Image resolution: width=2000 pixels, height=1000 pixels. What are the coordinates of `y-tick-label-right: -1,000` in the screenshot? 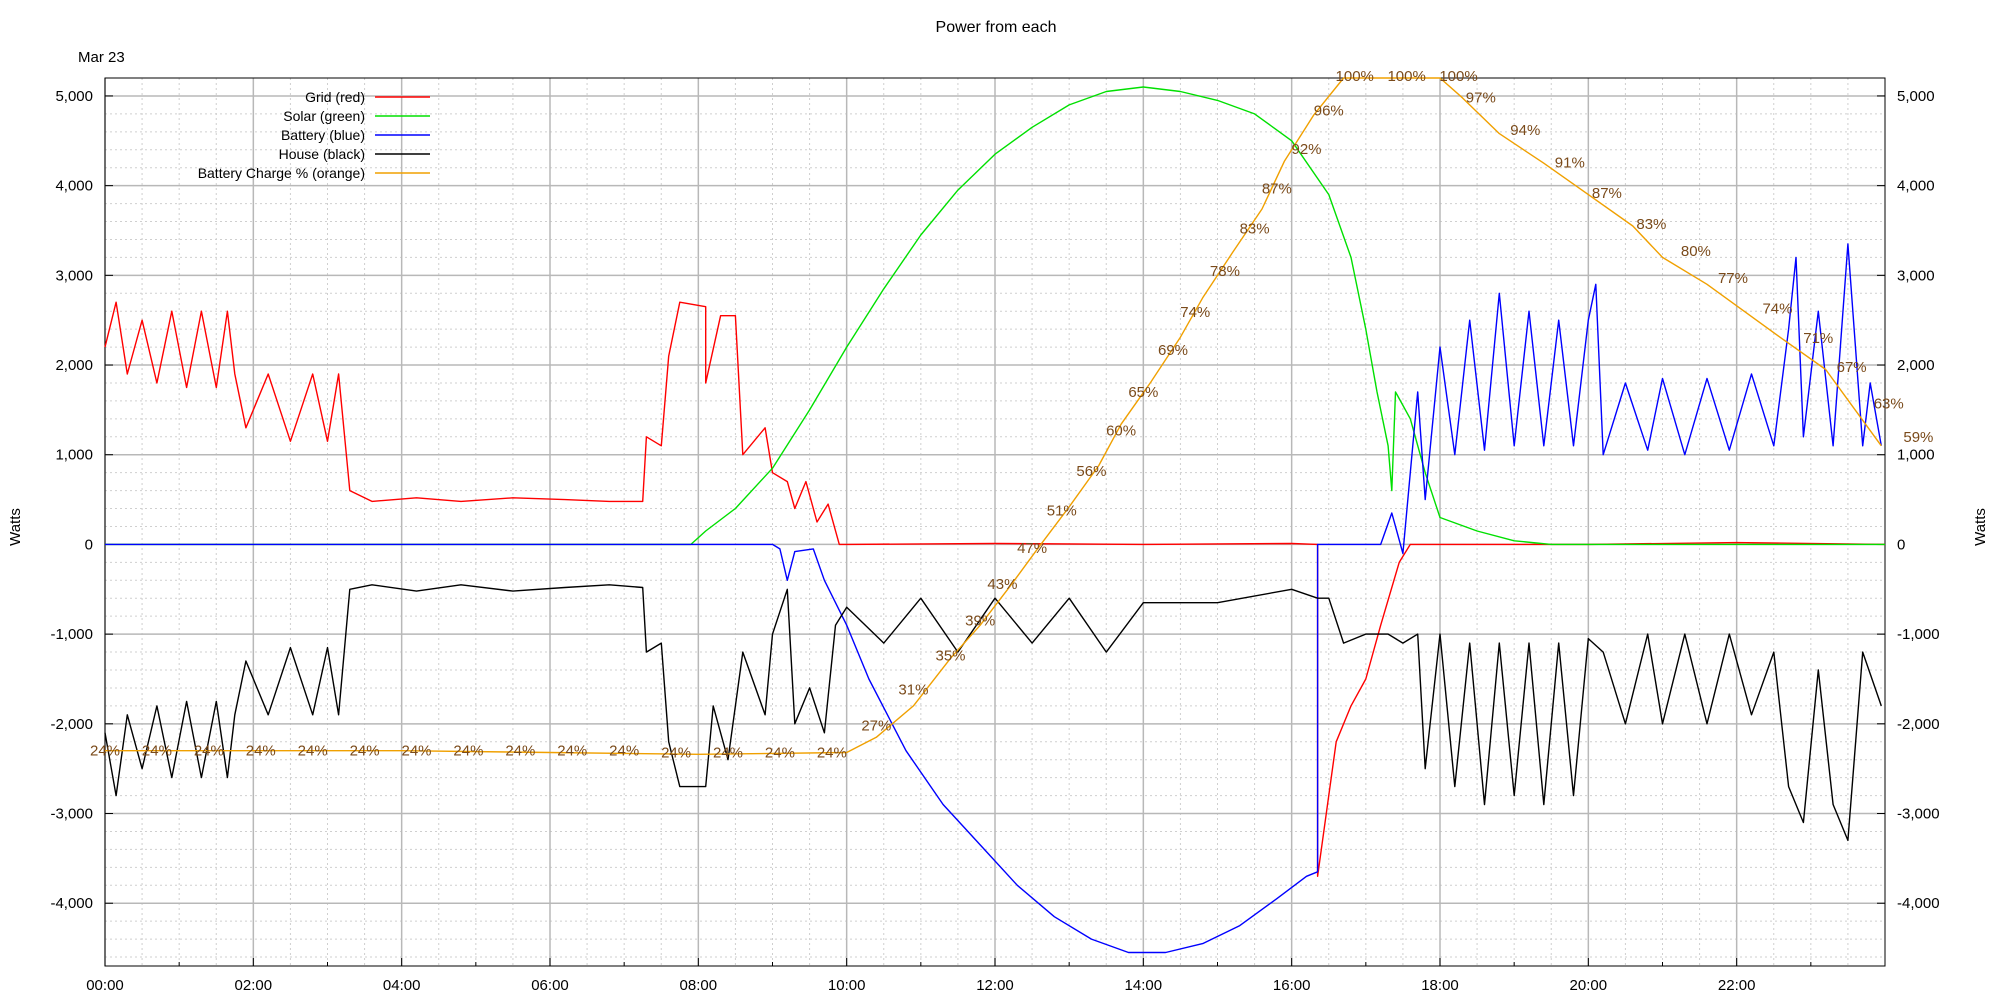 It's located at (1918, 634).